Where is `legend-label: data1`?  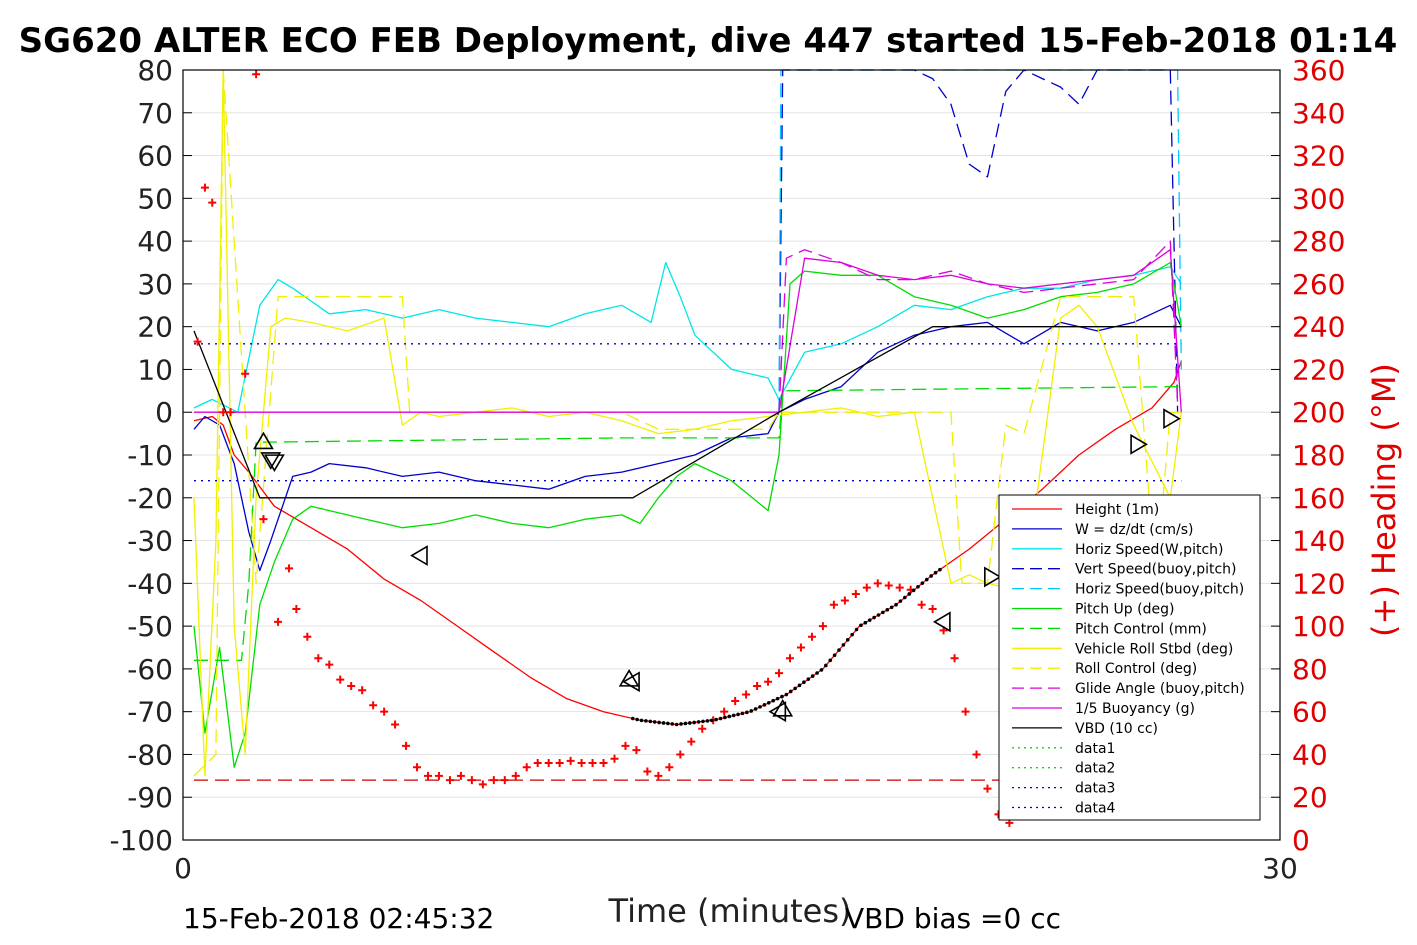
legend-label: data1 is located at coordinates (1095, 749).